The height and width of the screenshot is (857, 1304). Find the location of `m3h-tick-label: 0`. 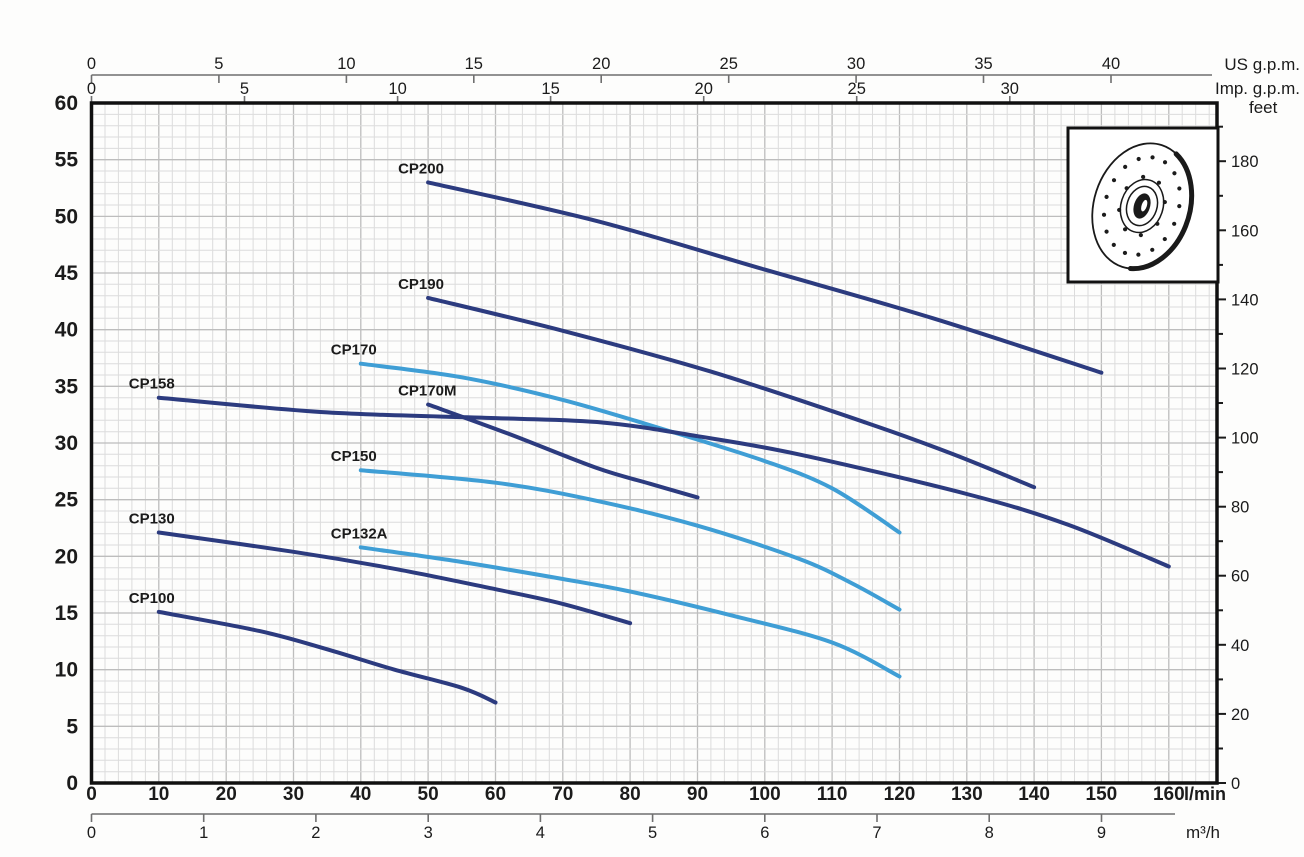

m3h-tick-label: 0 is located at coordinates (91, 833).